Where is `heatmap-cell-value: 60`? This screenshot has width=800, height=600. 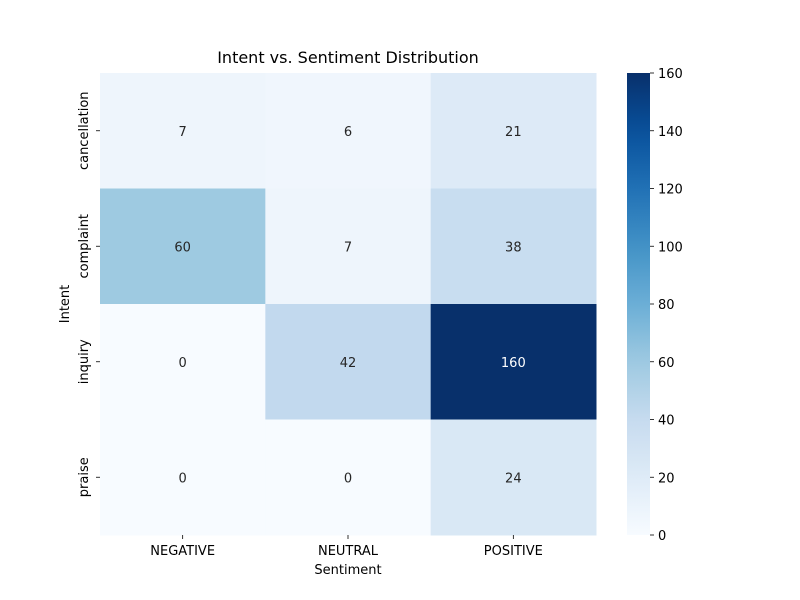 heatmap-cell-value: 60 is located at coordinates (182, 247).